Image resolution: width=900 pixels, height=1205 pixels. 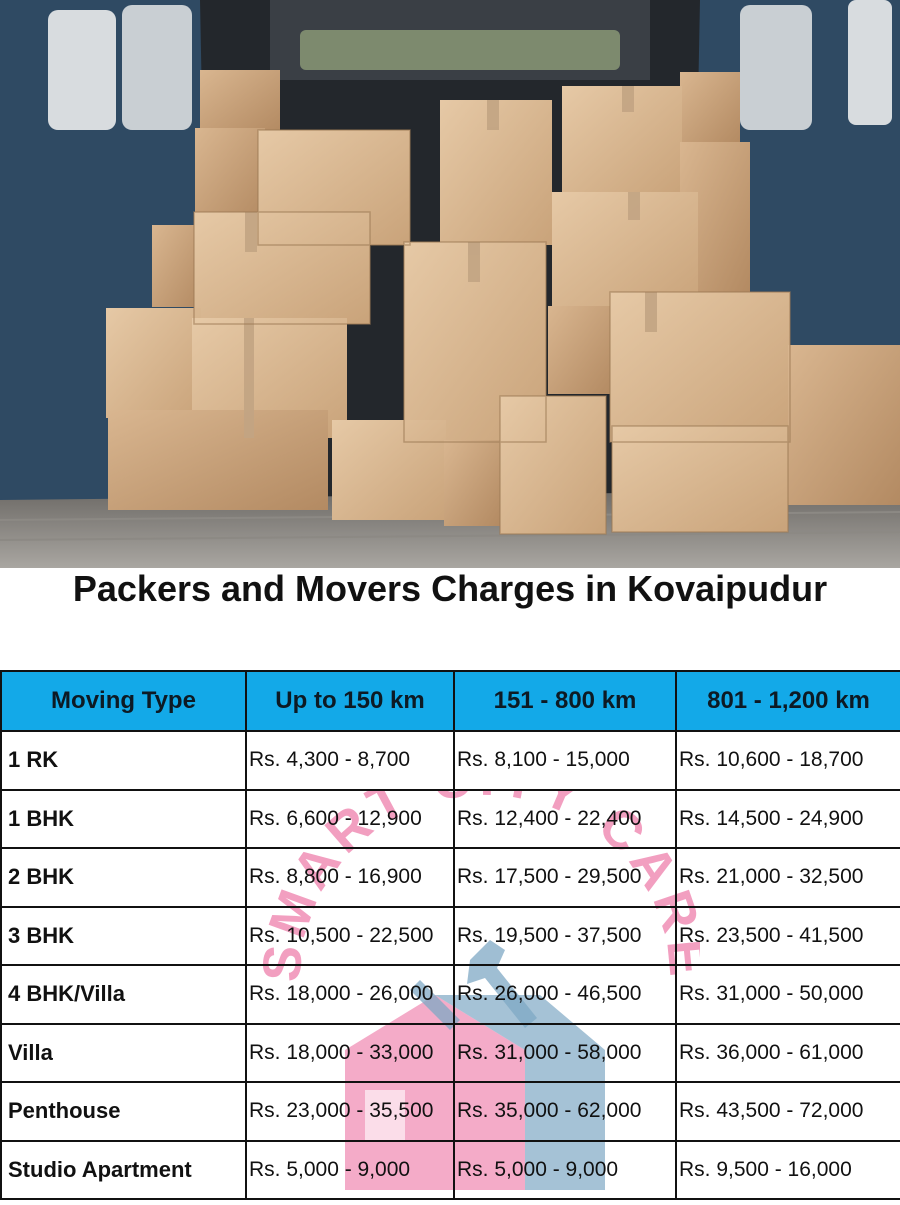 What do you see at coordinates (123, 935) in the screenshot?
I see `moving-type-cell: 3 BHK` at bounding box center [123, 935].